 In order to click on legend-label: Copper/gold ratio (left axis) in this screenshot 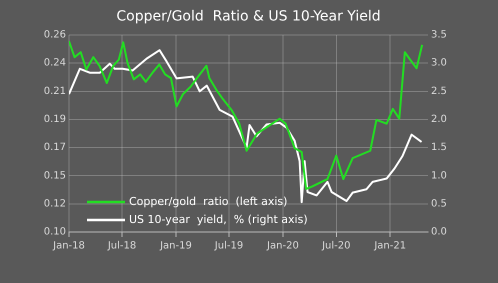, I will do `click(208, 201)`.